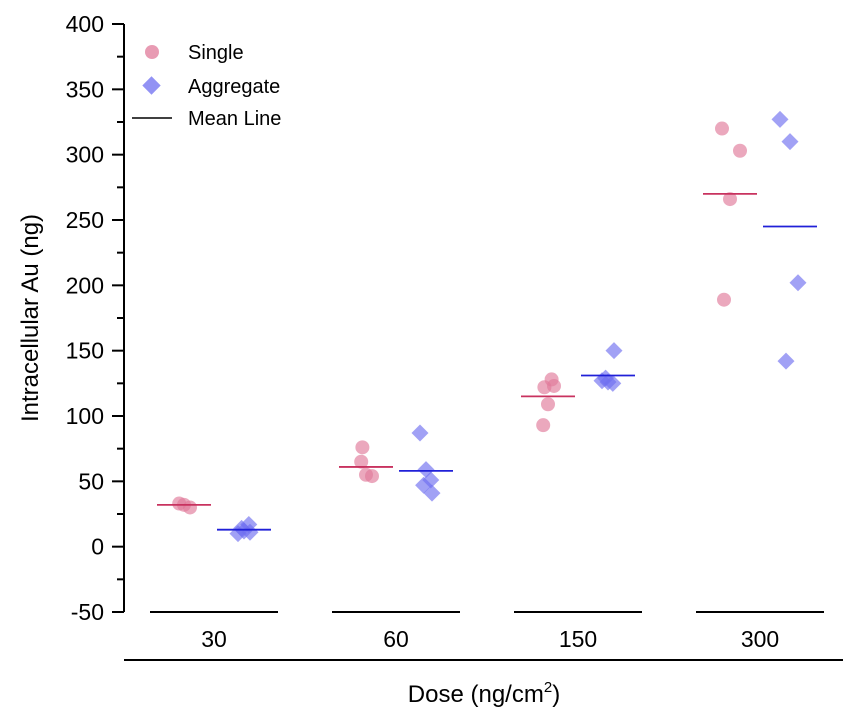 The height and width of the screenshot is (713, 843). Describe the element at coordinates (85, 155) in the screenshot. I see `y-tick-label: 300` at that location.